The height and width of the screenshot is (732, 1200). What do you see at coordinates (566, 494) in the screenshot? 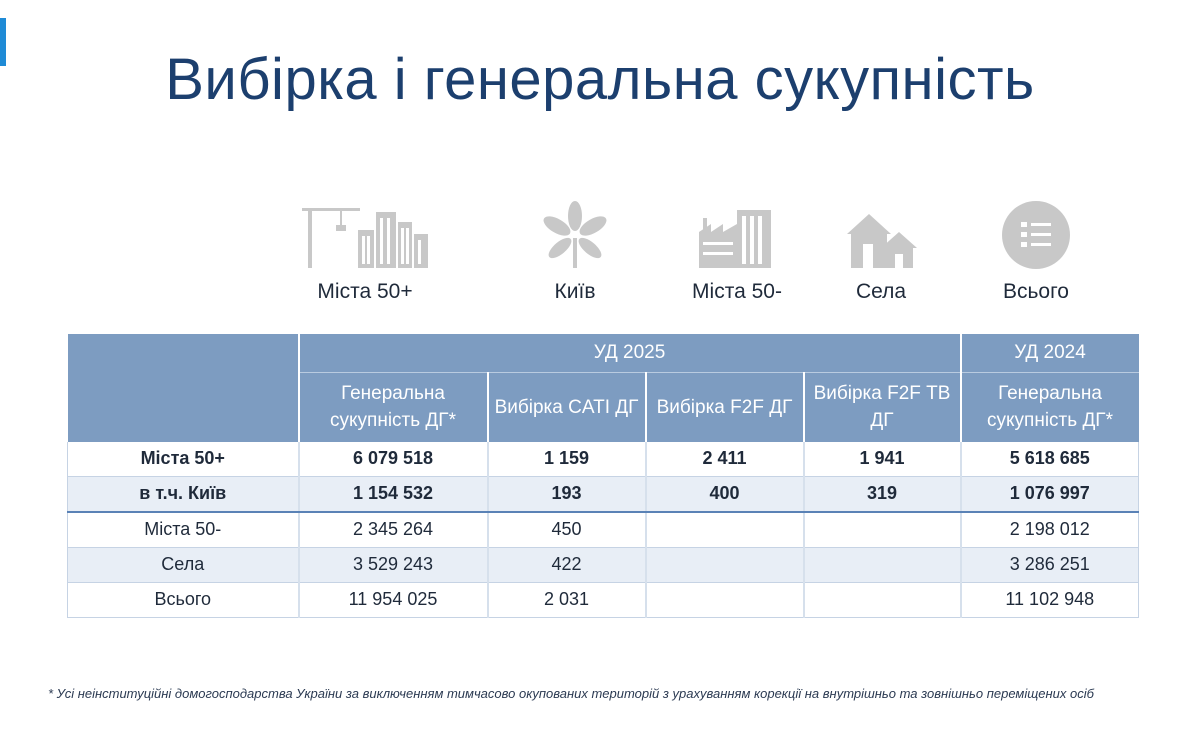
I see `table-cell: 193` at bounding box center [566, 494].